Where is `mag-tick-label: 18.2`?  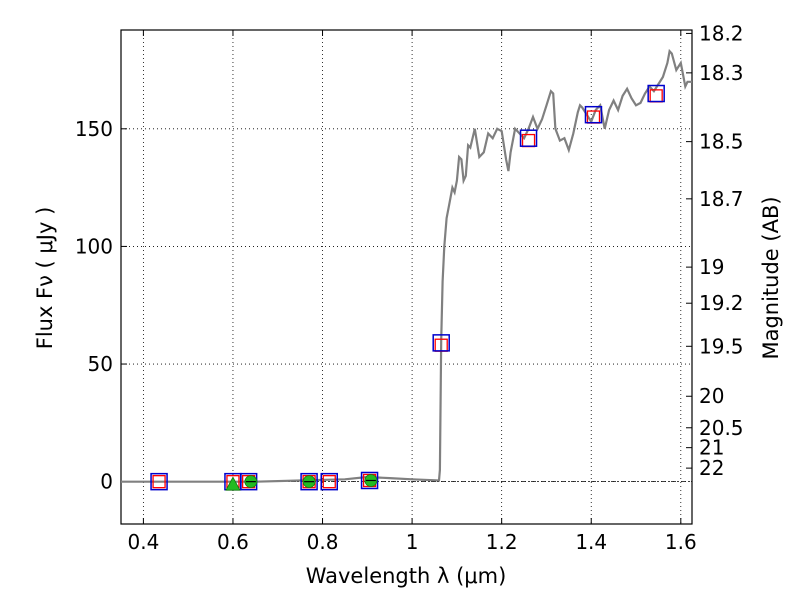
mag-tick-label: 18.2 is located at coordinates (721, 33).